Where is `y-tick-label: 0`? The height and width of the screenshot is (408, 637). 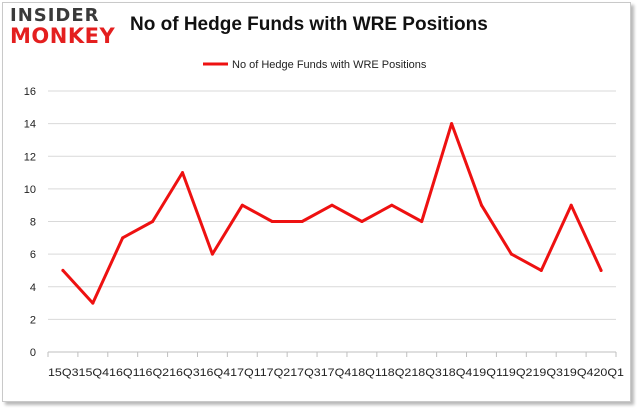 y-tick-label: 0 is located at coordinates (33, 353).